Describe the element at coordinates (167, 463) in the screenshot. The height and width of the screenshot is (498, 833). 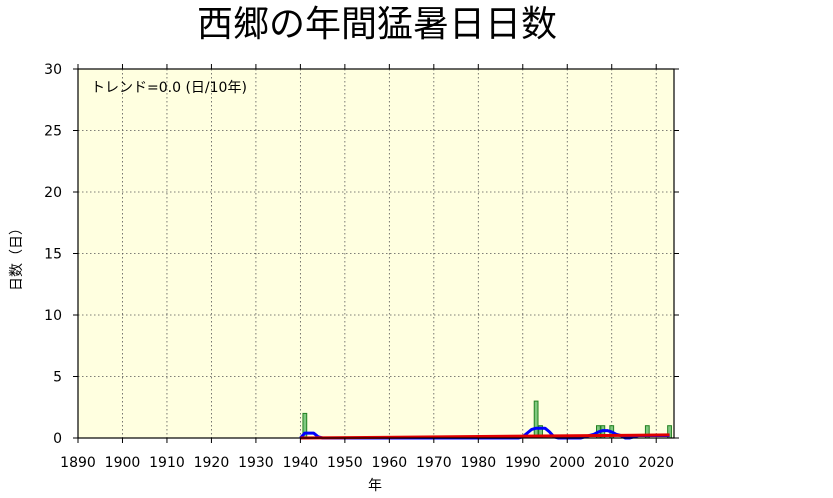
I see `x-tick-label: 1910` at that location.